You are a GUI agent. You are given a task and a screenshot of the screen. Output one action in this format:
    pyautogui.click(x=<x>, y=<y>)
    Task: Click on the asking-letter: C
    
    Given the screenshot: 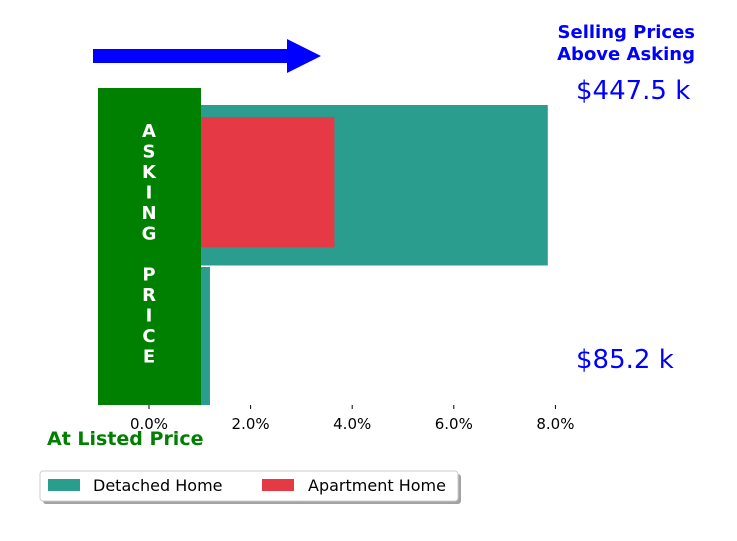 What is the action you would take?
    pyautogui.click(x=148, y=336)
    